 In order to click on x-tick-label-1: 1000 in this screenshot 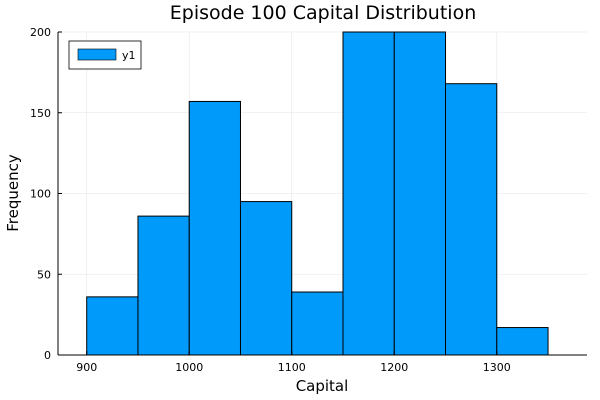, I will do `click(189, 367)`.